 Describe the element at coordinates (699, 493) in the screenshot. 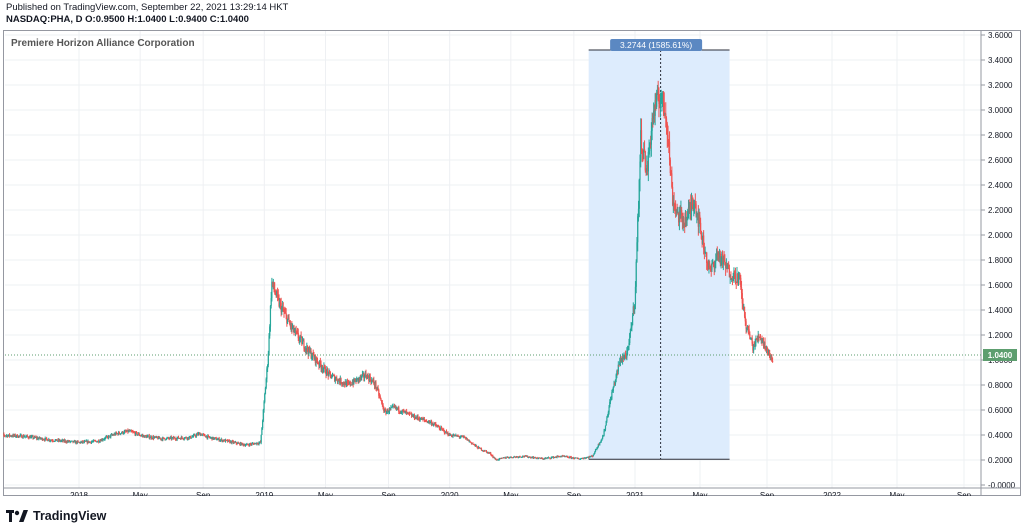

I see `x-tick-label: May` at that location.